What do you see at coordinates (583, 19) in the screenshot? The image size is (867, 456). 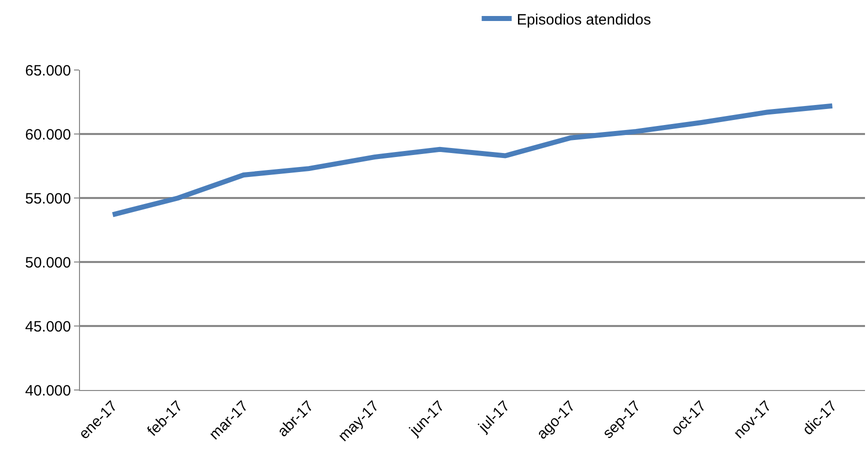 I see `legend-label: Episodios atendidos` at bounding box center [583, 19].